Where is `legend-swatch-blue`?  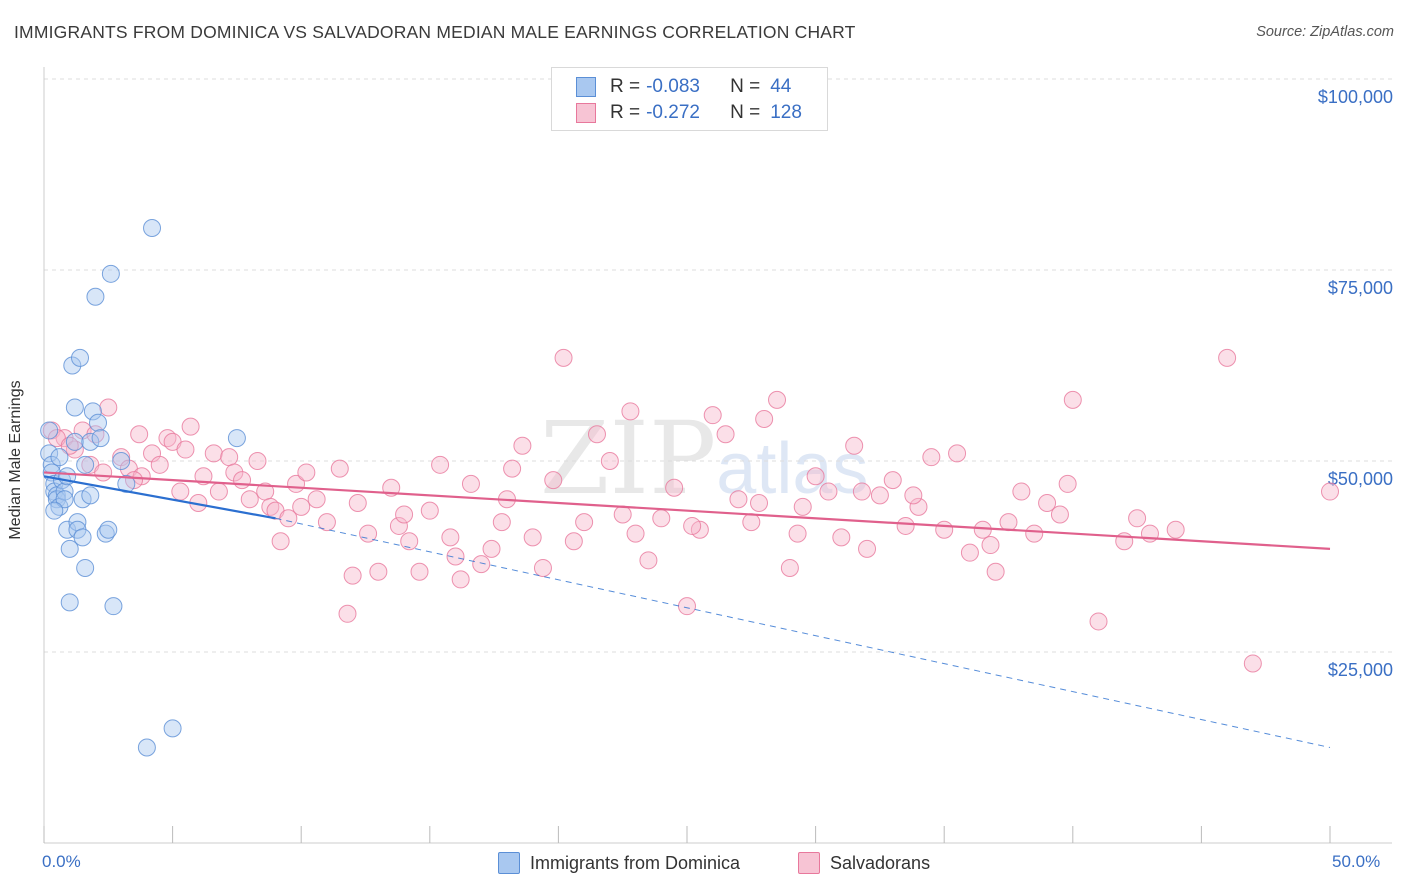
legend-swatch-blue is located at coordinates (586, 87).